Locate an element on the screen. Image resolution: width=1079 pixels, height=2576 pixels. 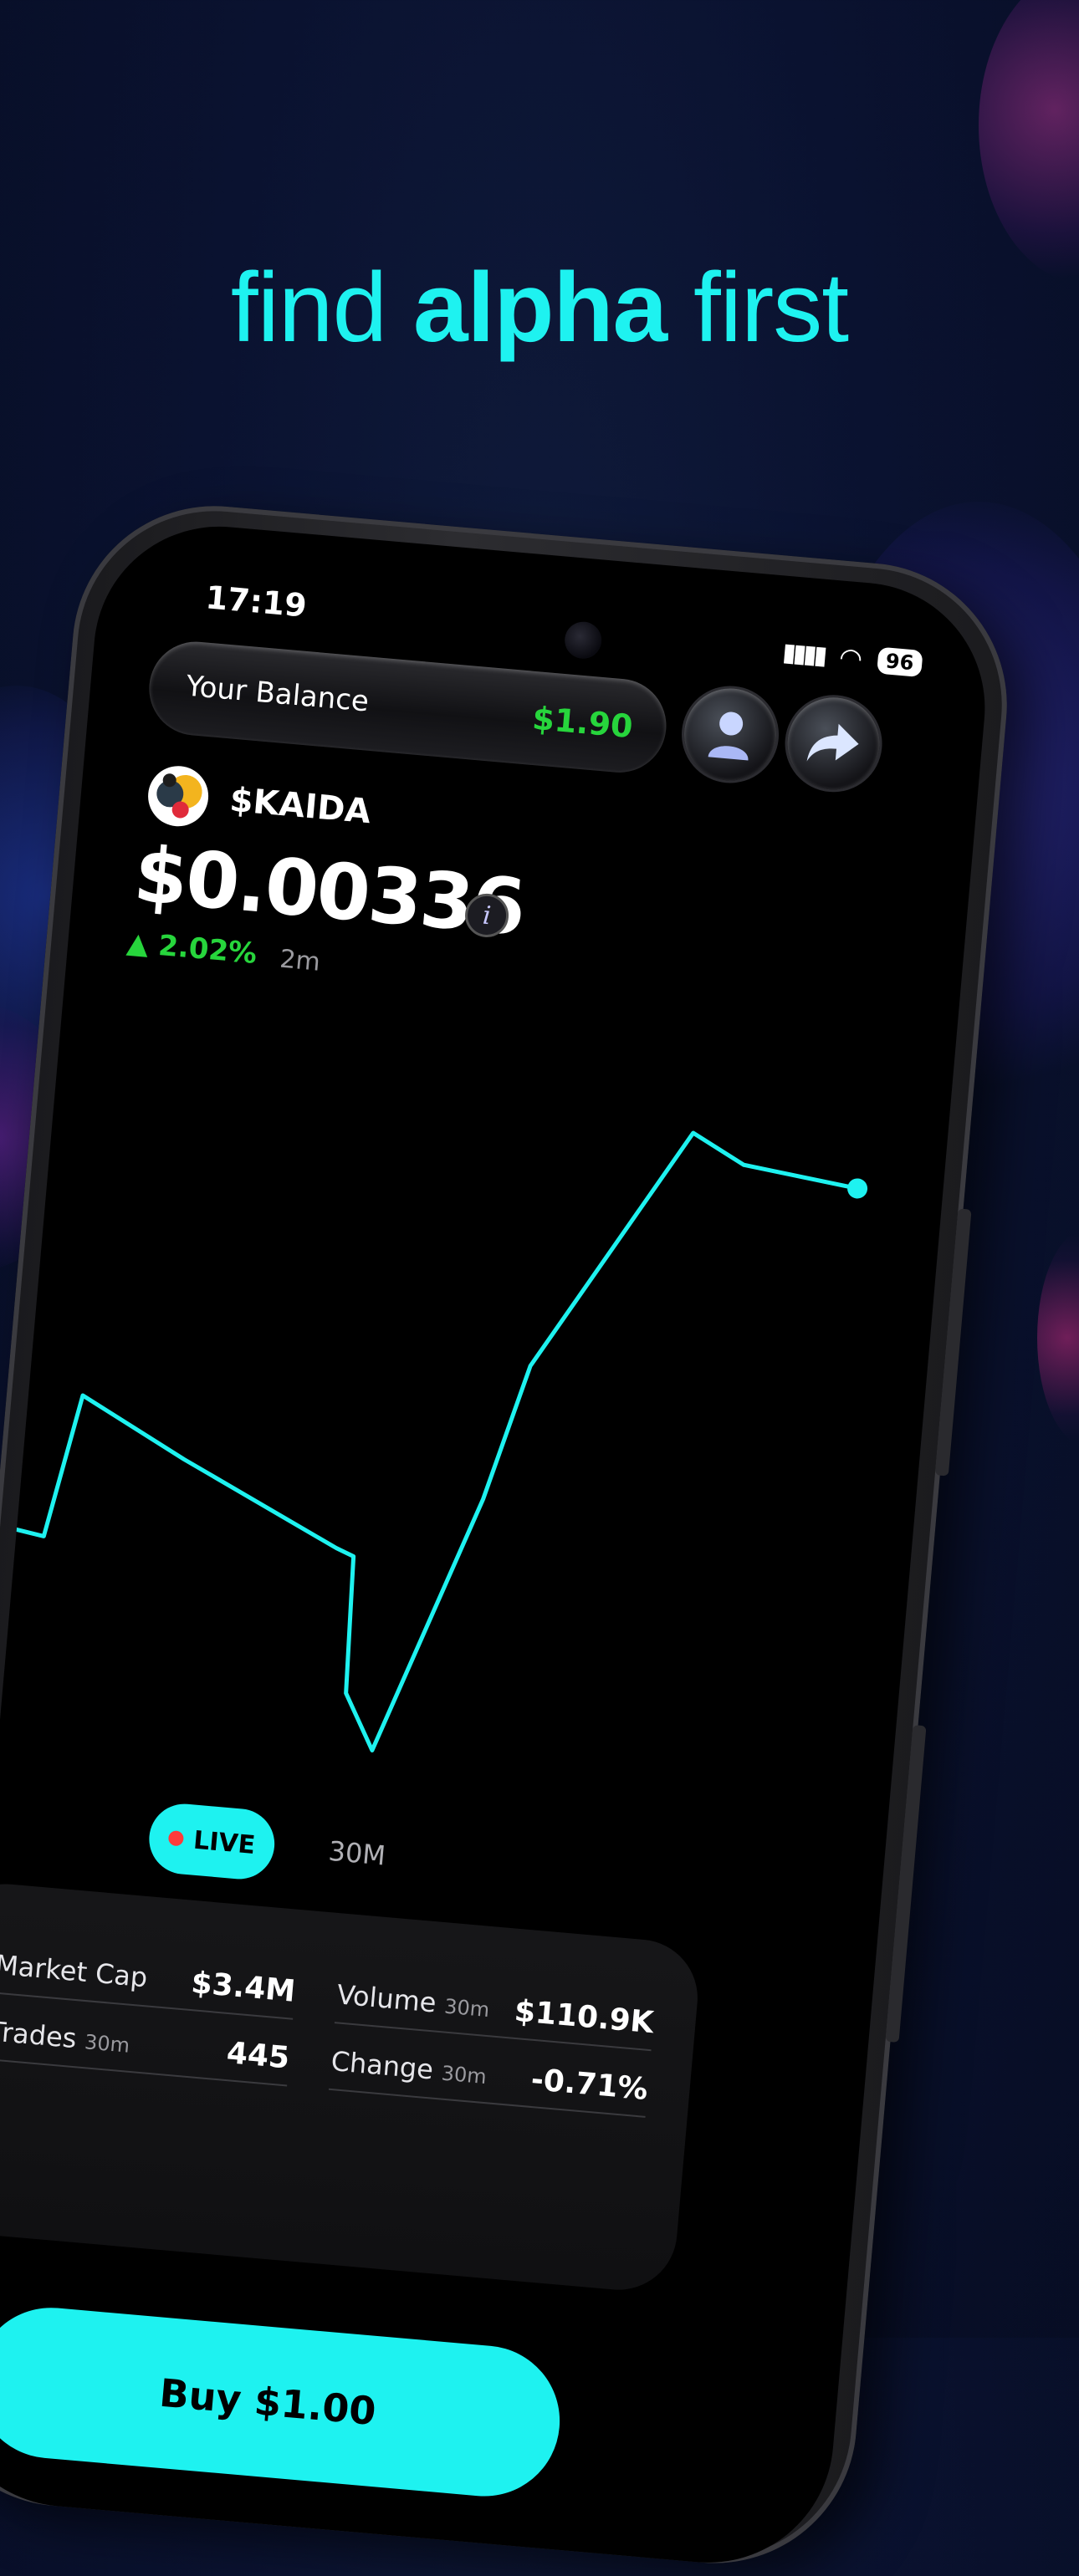
headline-bold: alpha is located at coordinates (539, 308).